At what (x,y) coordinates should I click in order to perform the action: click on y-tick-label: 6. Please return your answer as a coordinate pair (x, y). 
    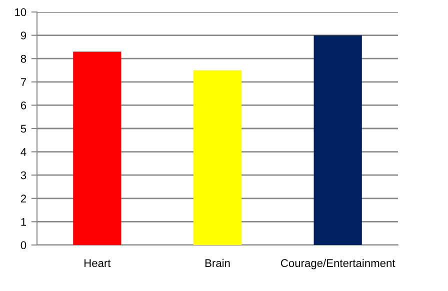
    Looking at the image, I should click on (23, 105).